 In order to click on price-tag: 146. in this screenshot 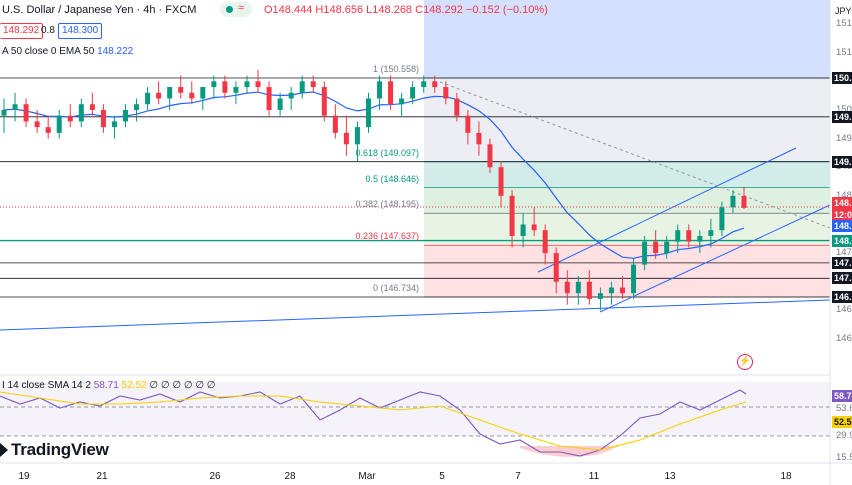, I will do `click(842, 297)`.